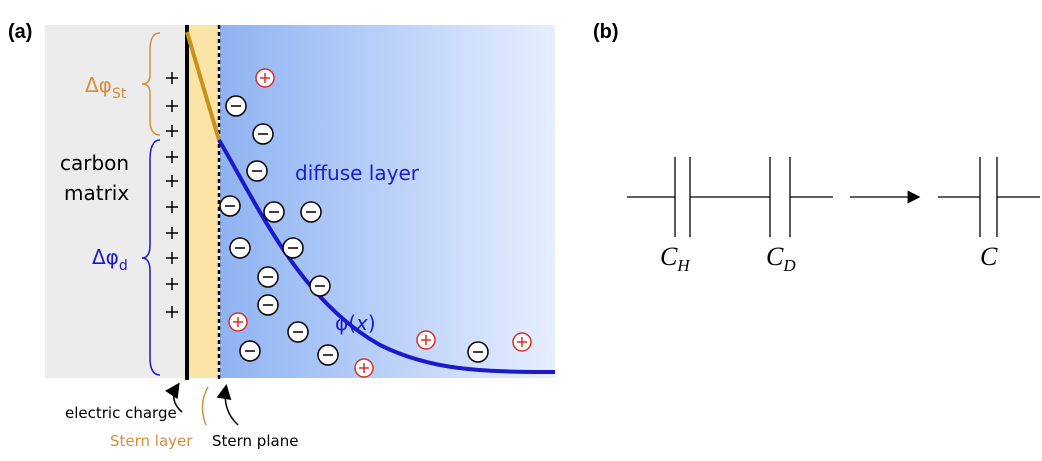 This screenshot has width=1042, height=461. Describe the element at coordinates (789, 265) in the screenshot. I see `subscript: D` at that location.